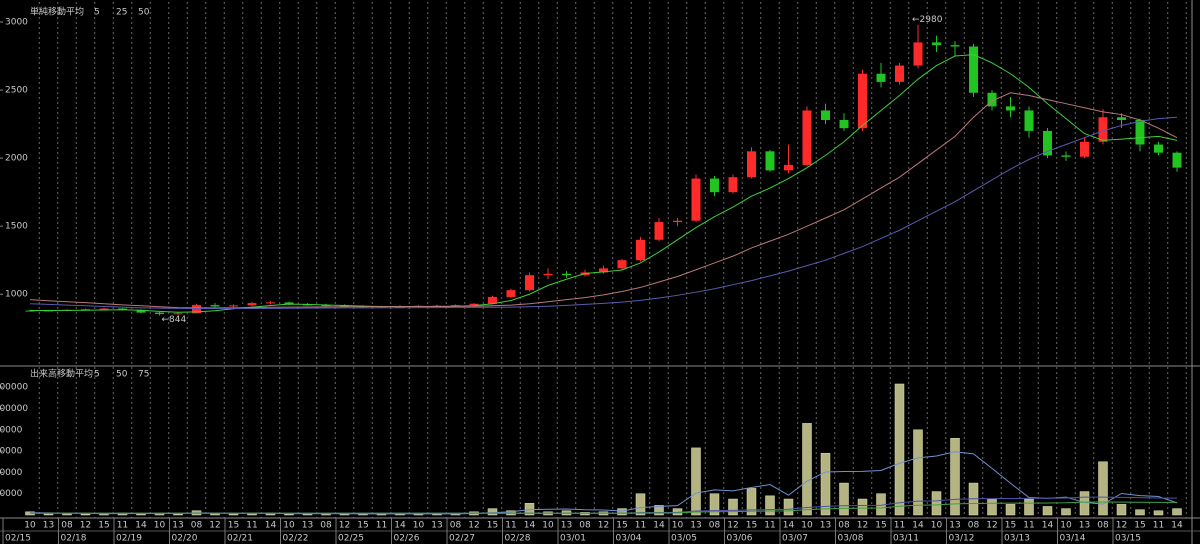 The width and height of the screenshot is (1200, 544). What do you see at coordinates (14, 409) in the screenshot?
I see `y-tick-label: 1000000` at bounding box center [14, 409].